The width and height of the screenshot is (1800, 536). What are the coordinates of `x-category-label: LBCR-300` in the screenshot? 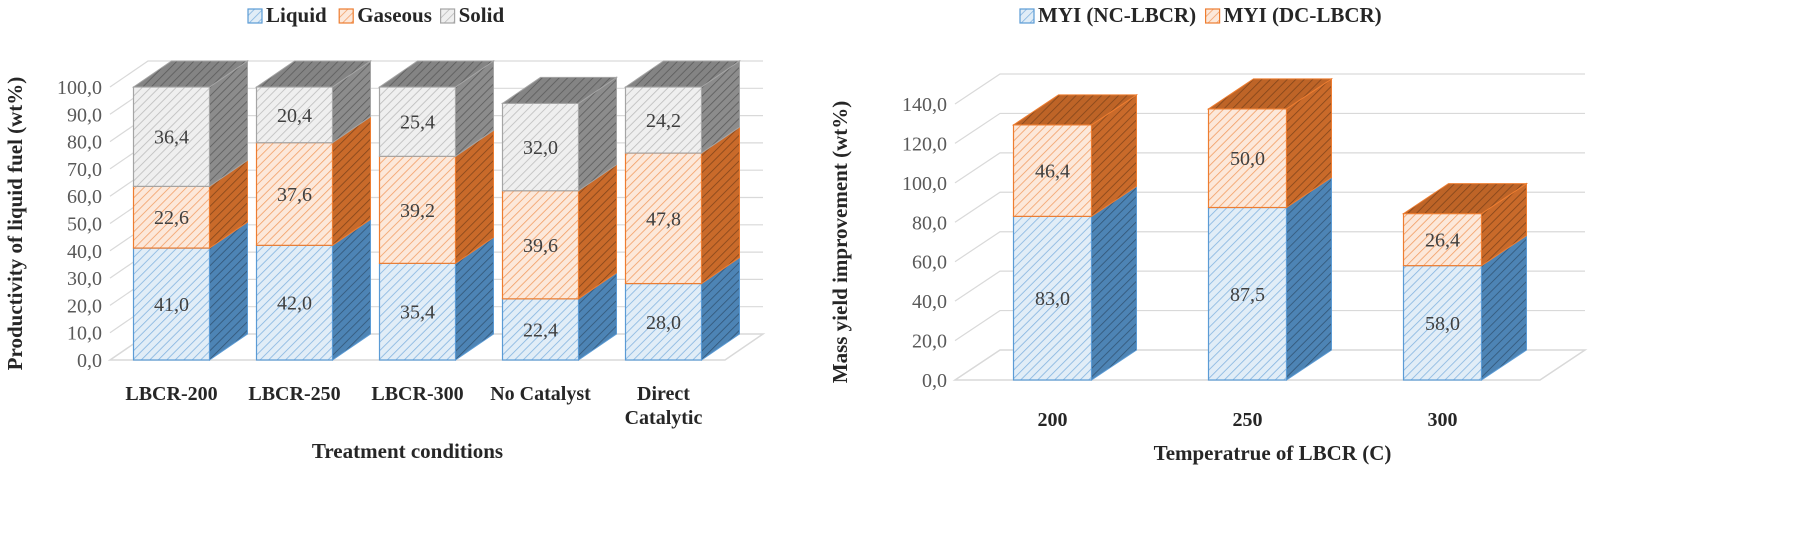 It's located at (417, 394).